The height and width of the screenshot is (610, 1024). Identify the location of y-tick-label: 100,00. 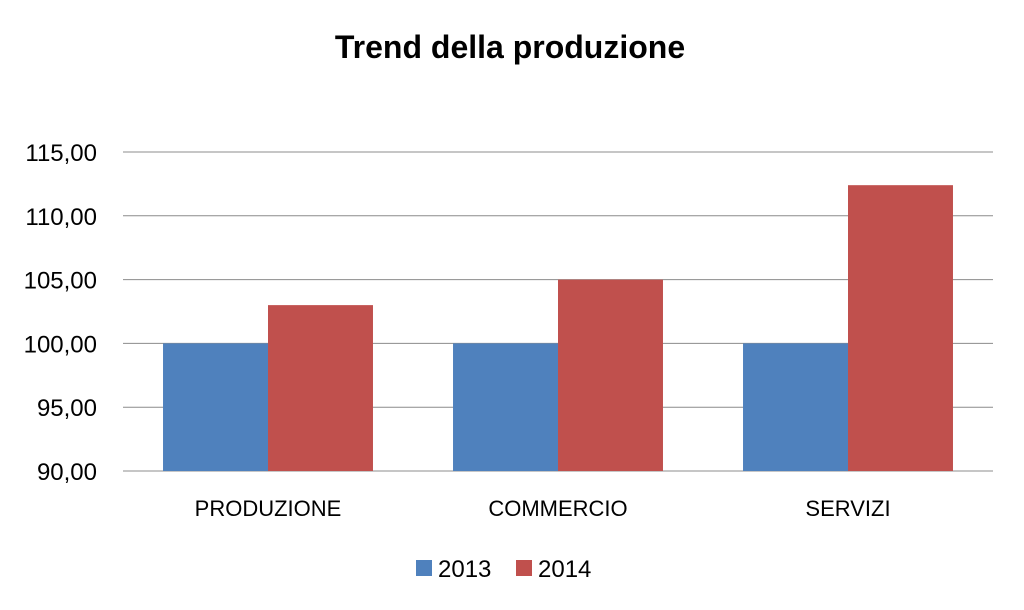
(60, 344).